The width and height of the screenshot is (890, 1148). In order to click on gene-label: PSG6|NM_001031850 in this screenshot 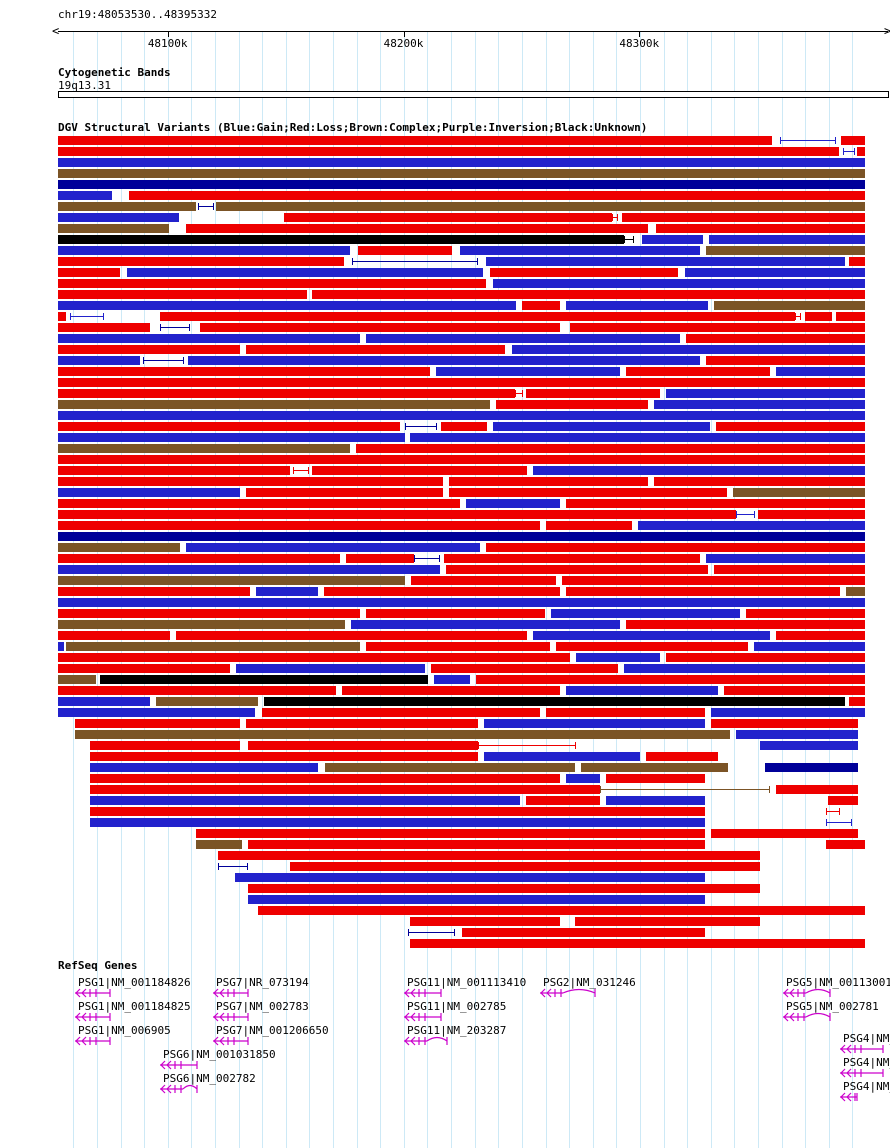, I will do `click(219, 1054)`.